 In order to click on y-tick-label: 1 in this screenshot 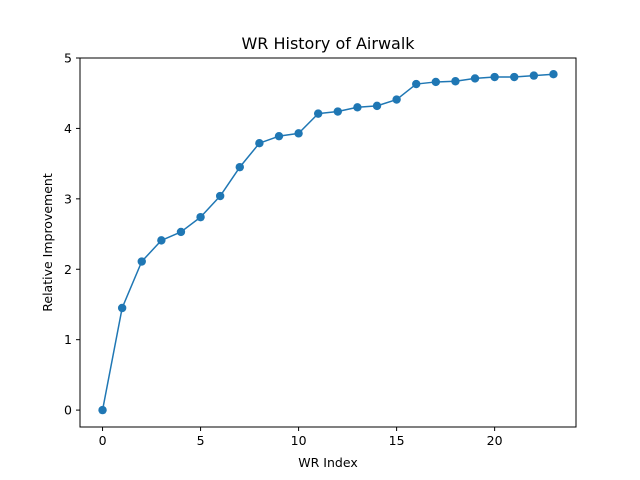, I will do `click(68, 339)`.